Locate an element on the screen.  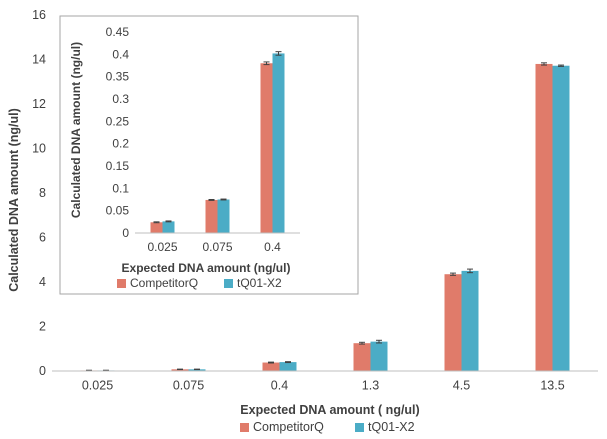
main-y-tick-label: 12 is located at coordinates (39, 104).